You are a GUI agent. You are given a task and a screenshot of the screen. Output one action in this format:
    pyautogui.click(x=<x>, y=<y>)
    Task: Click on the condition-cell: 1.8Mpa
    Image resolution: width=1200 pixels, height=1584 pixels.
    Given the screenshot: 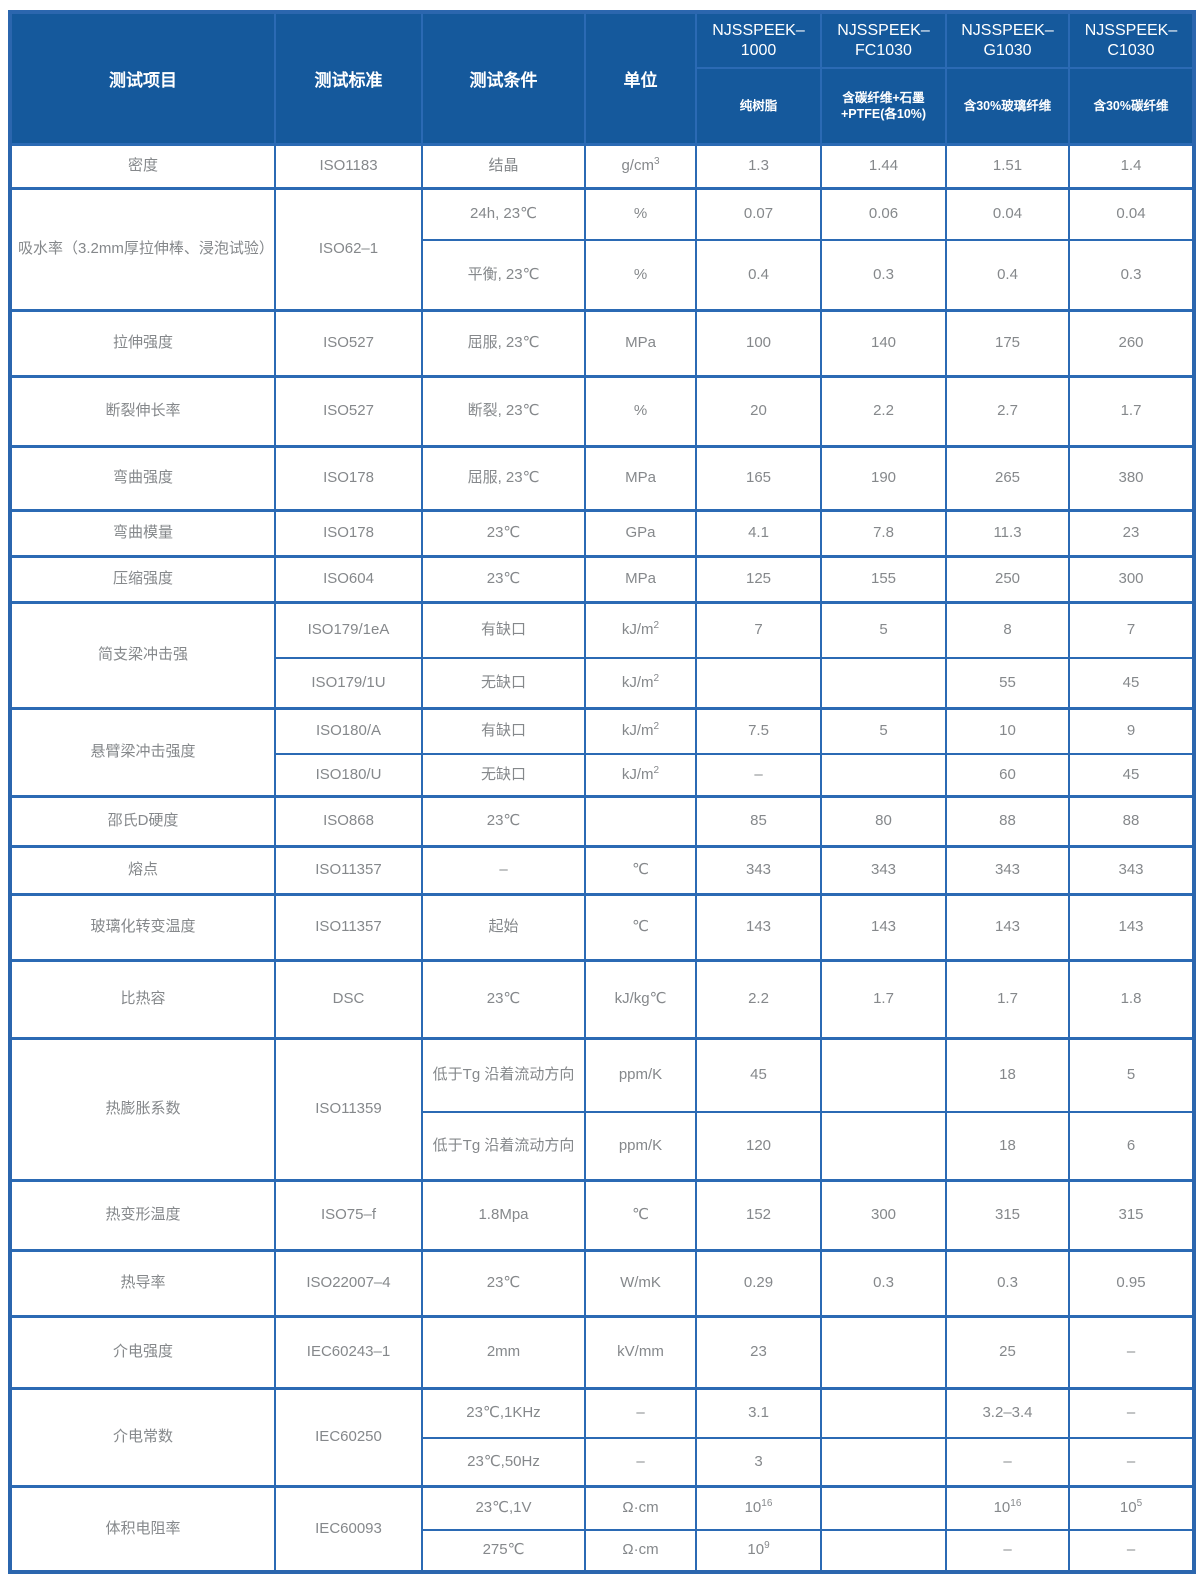 What is the action you would take?
    pyautogui.click(x=503, y=1214)
    